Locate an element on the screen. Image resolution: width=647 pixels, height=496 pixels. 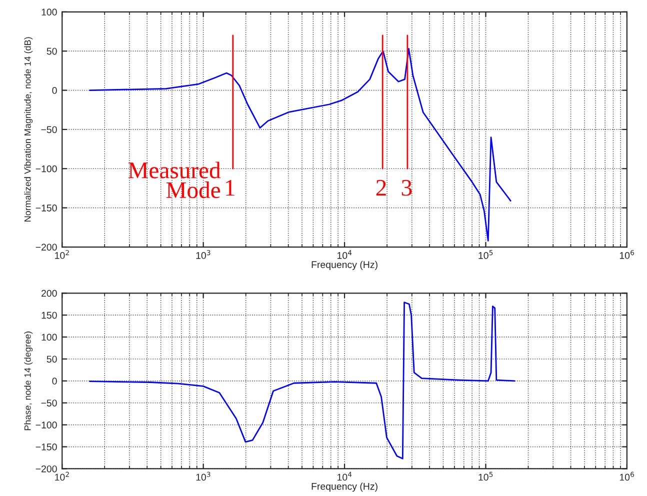
annotation: 1 is located at coordinates (230, 188).